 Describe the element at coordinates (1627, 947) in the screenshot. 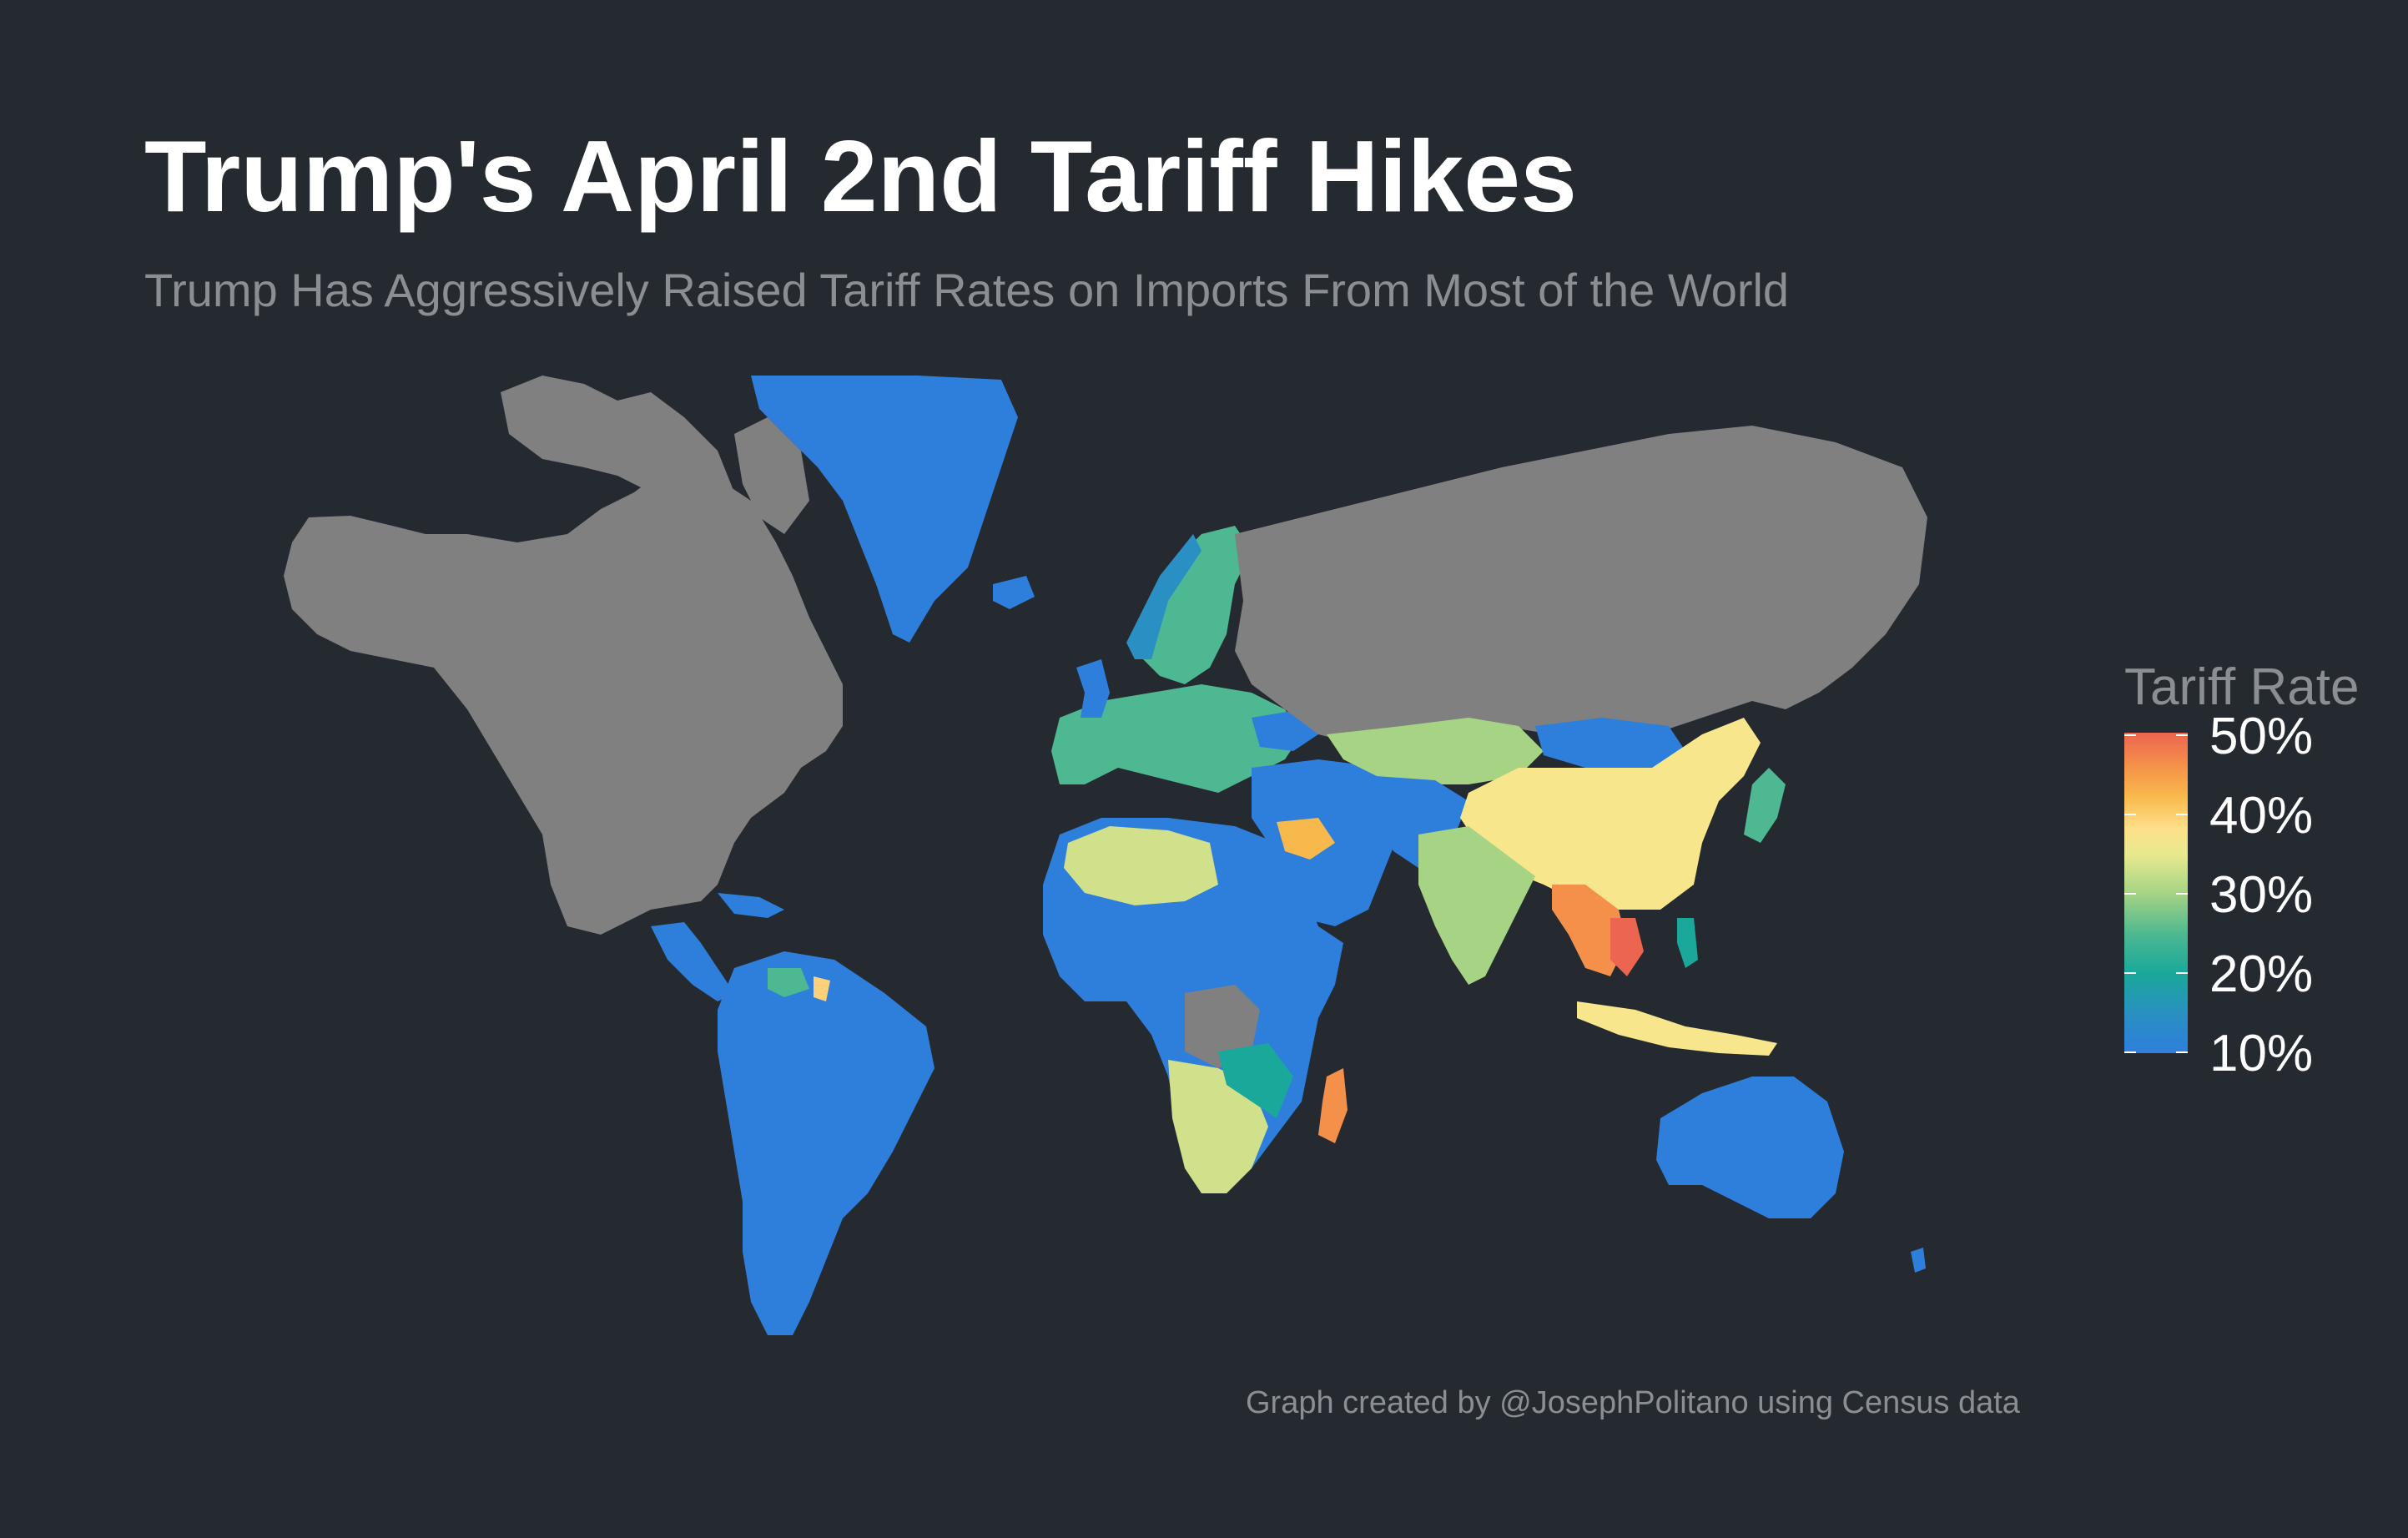

I see `vietnam-region` at that location.